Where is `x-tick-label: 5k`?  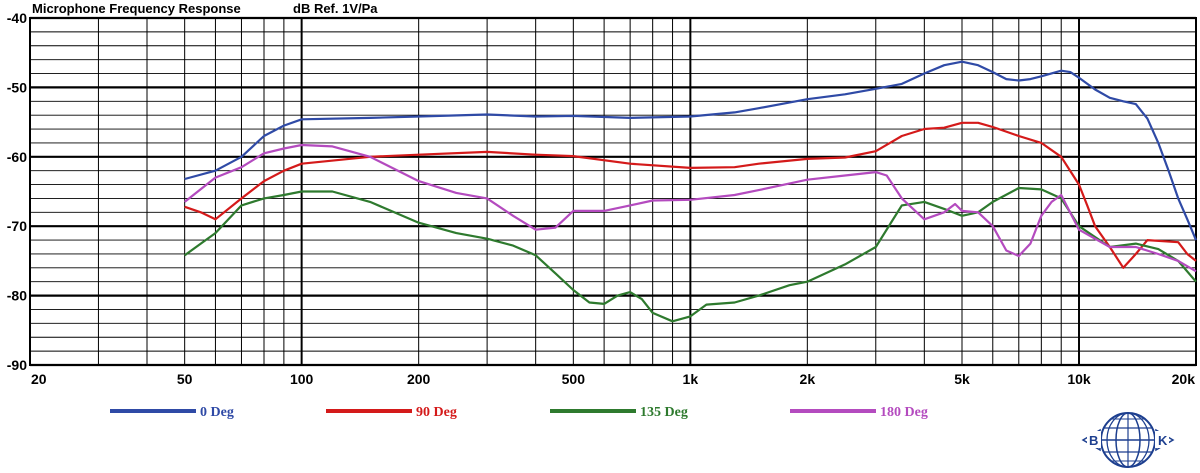
x-tick-label: 5k is located at coordinates (962, 379).